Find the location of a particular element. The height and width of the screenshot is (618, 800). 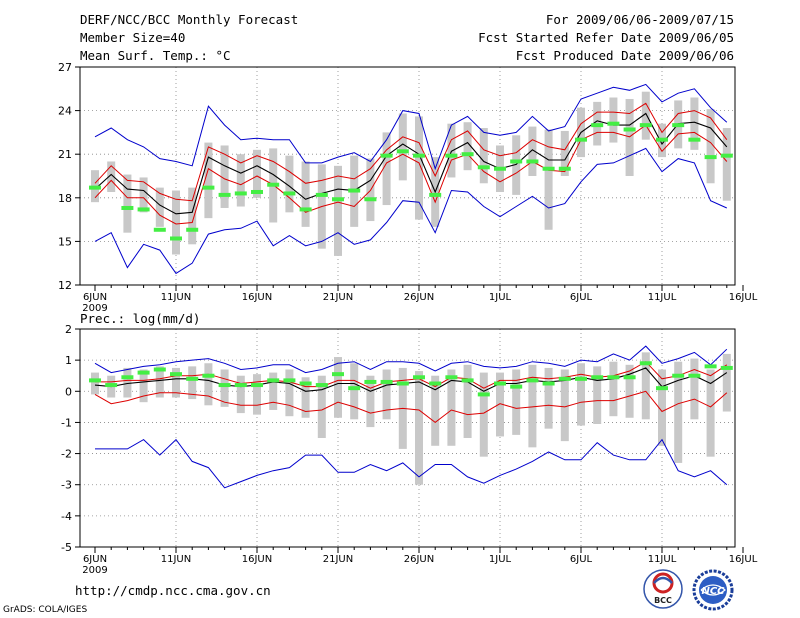

source-url: http://cmdp.ncc.cma.gov.cn is located at coordinates (173, 590).